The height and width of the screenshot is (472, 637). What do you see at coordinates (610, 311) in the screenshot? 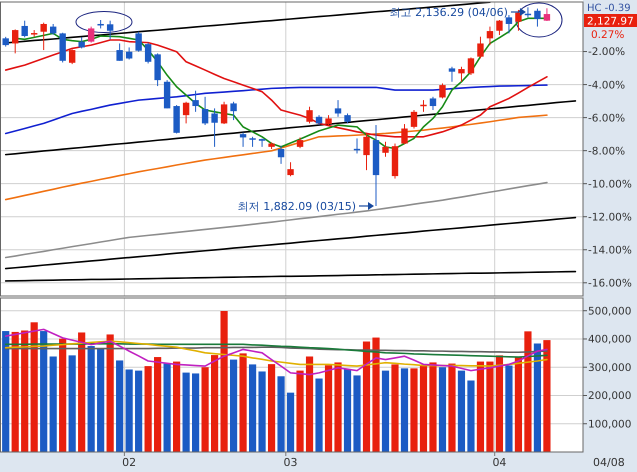
I see `y-tick-label: 500,000` at bounding box center [610, 311].